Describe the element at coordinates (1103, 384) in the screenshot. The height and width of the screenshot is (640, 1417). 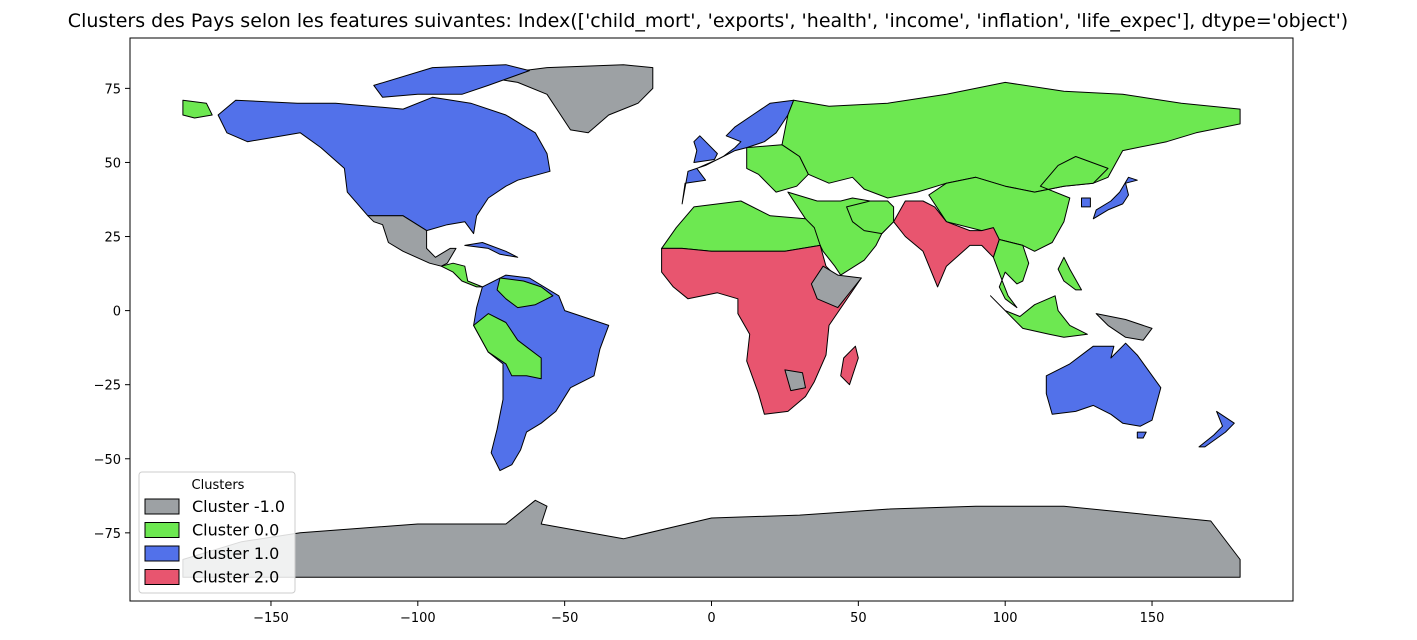
I see `region-australia` at that location.